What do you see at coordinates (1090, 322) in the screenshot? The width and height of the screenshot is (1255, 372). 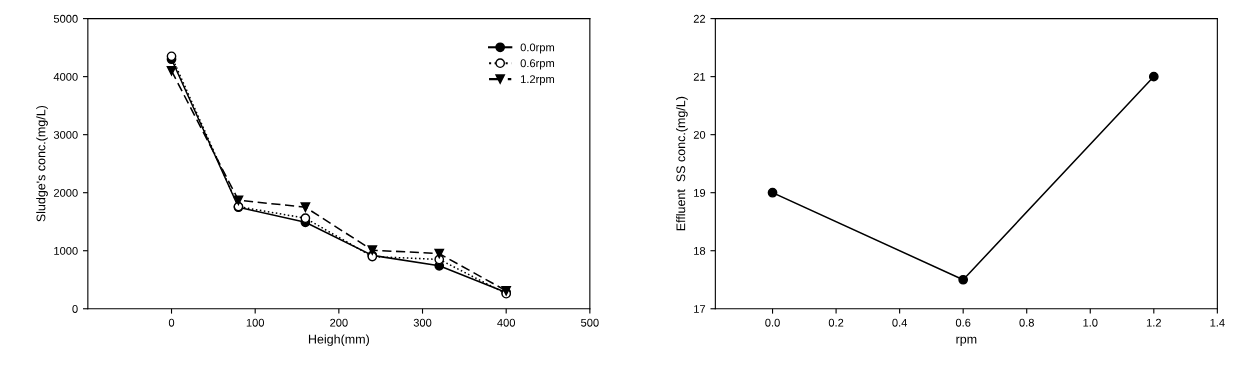 I see `x-tick-label: 1.0` at bounding box center [1090, 322].